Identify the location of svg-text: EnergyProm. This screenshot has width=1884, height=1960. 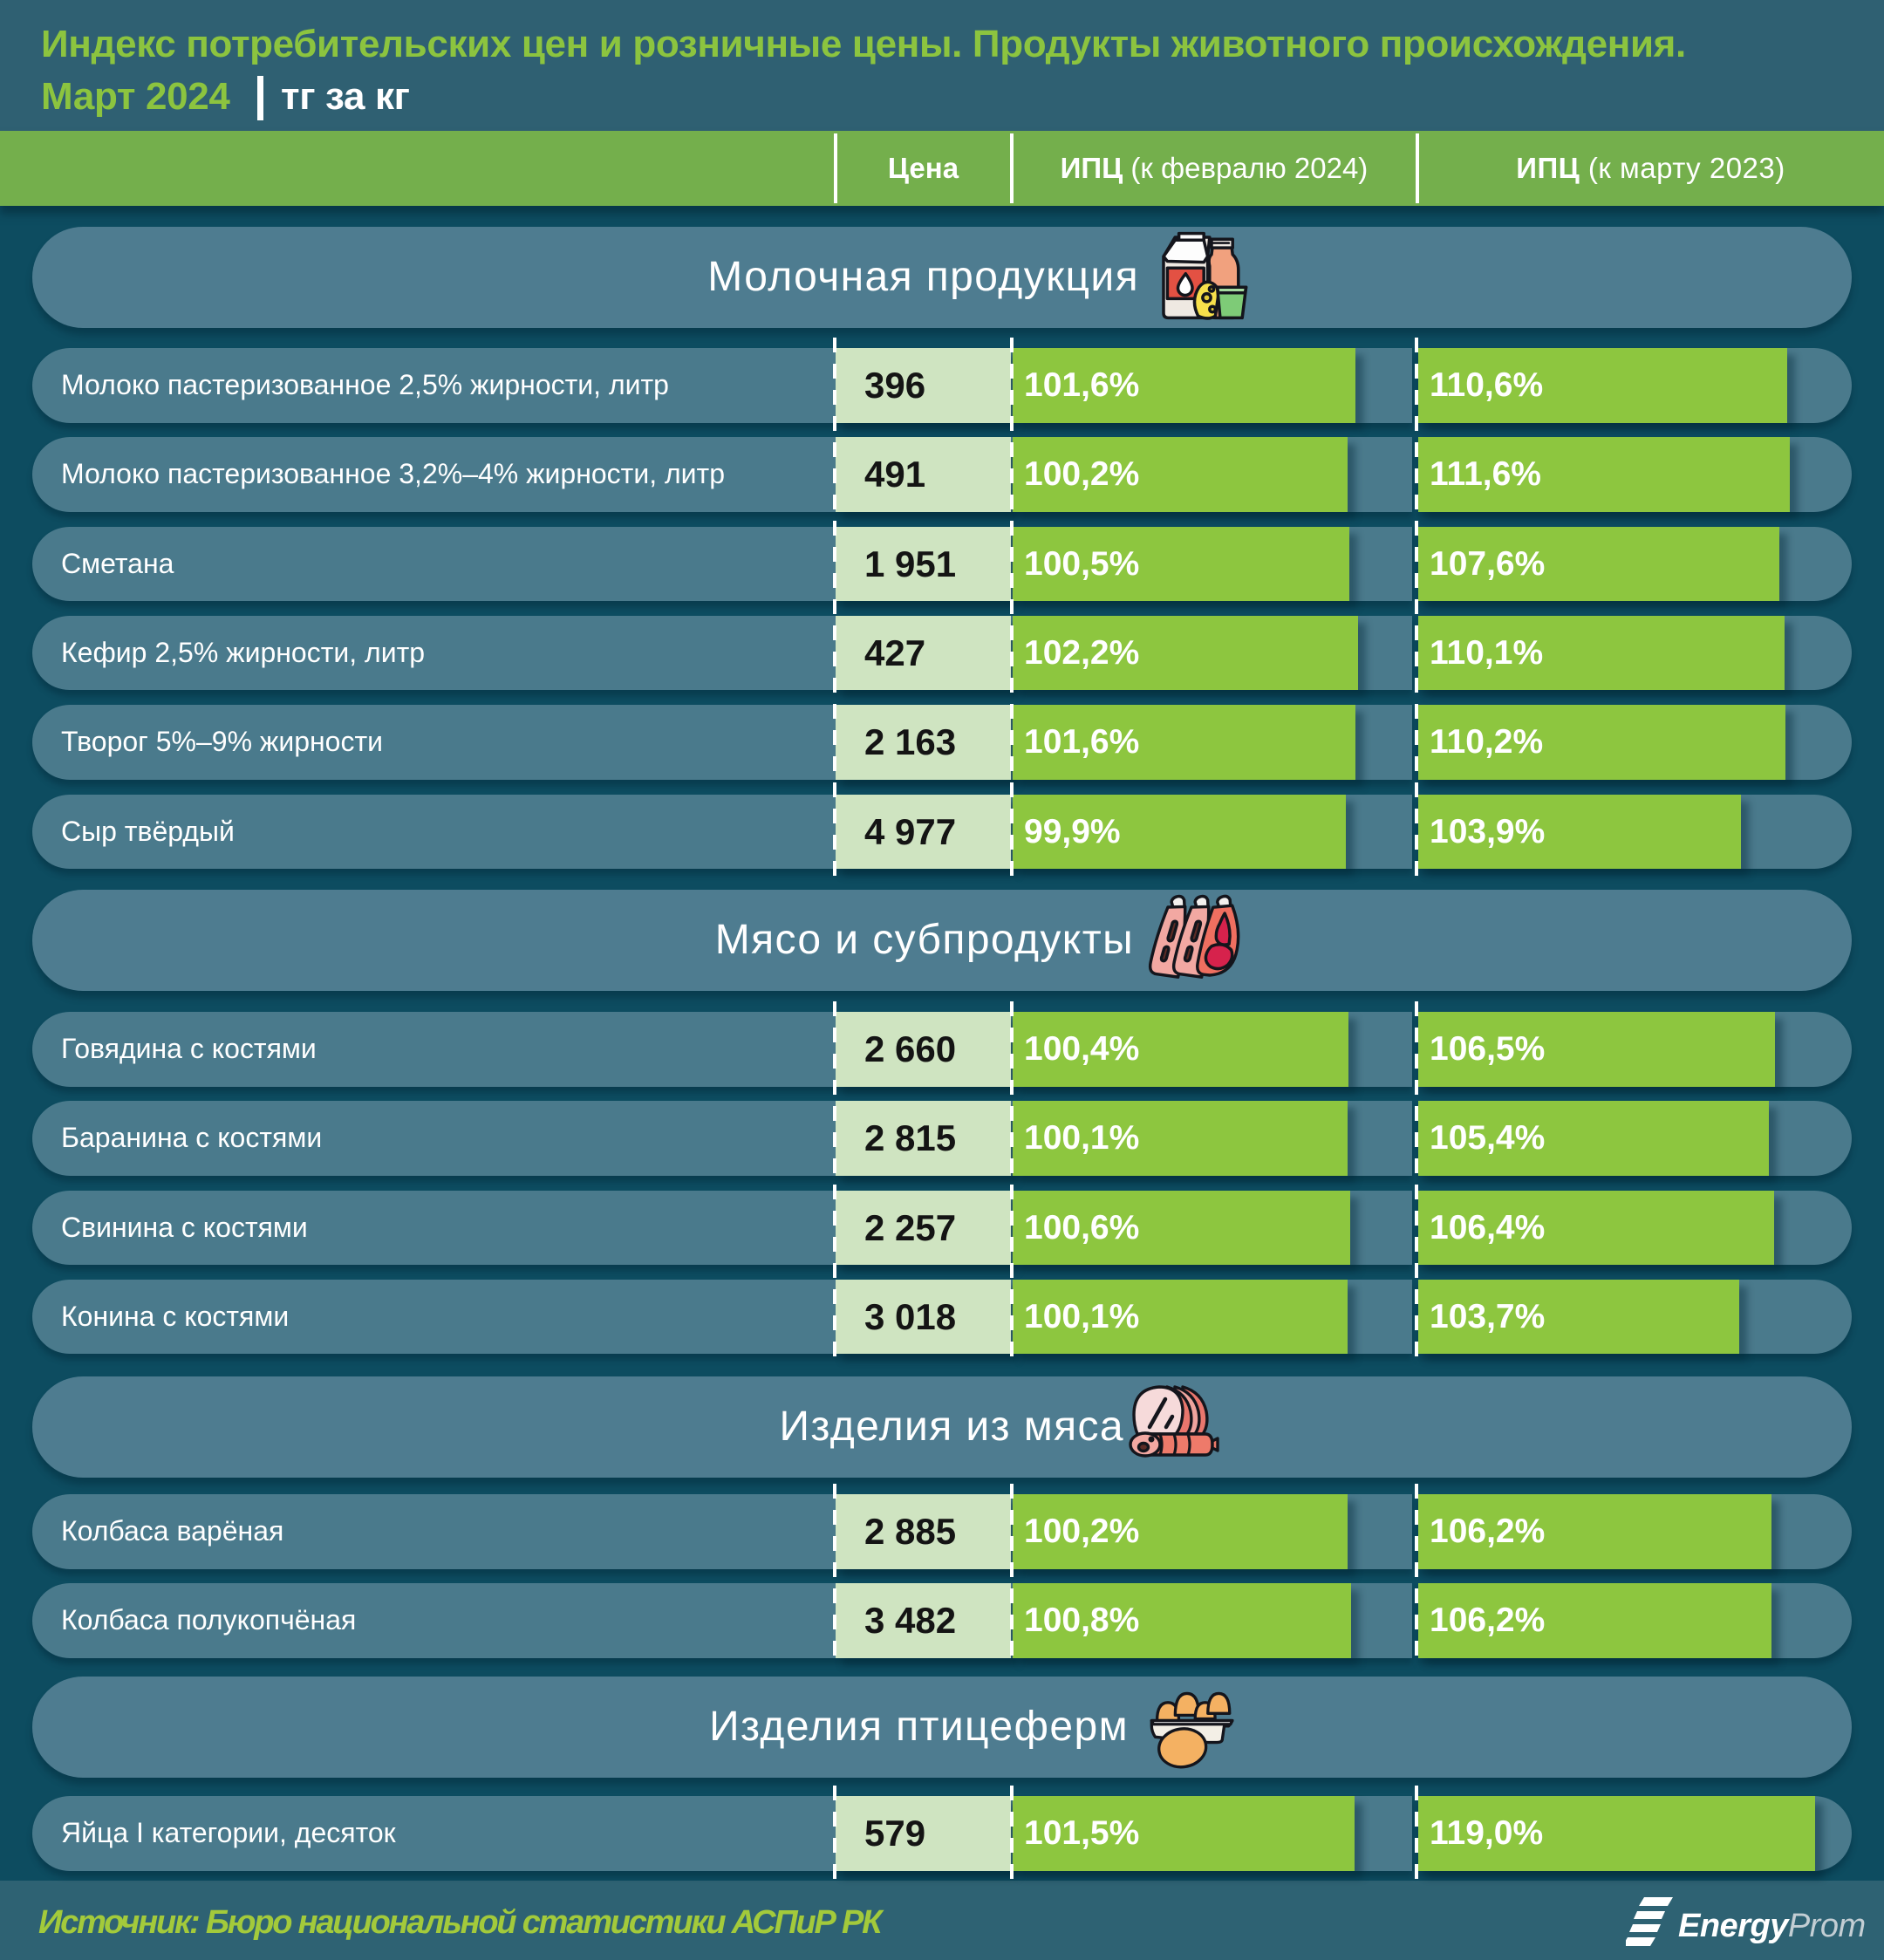
(1772, 1926).